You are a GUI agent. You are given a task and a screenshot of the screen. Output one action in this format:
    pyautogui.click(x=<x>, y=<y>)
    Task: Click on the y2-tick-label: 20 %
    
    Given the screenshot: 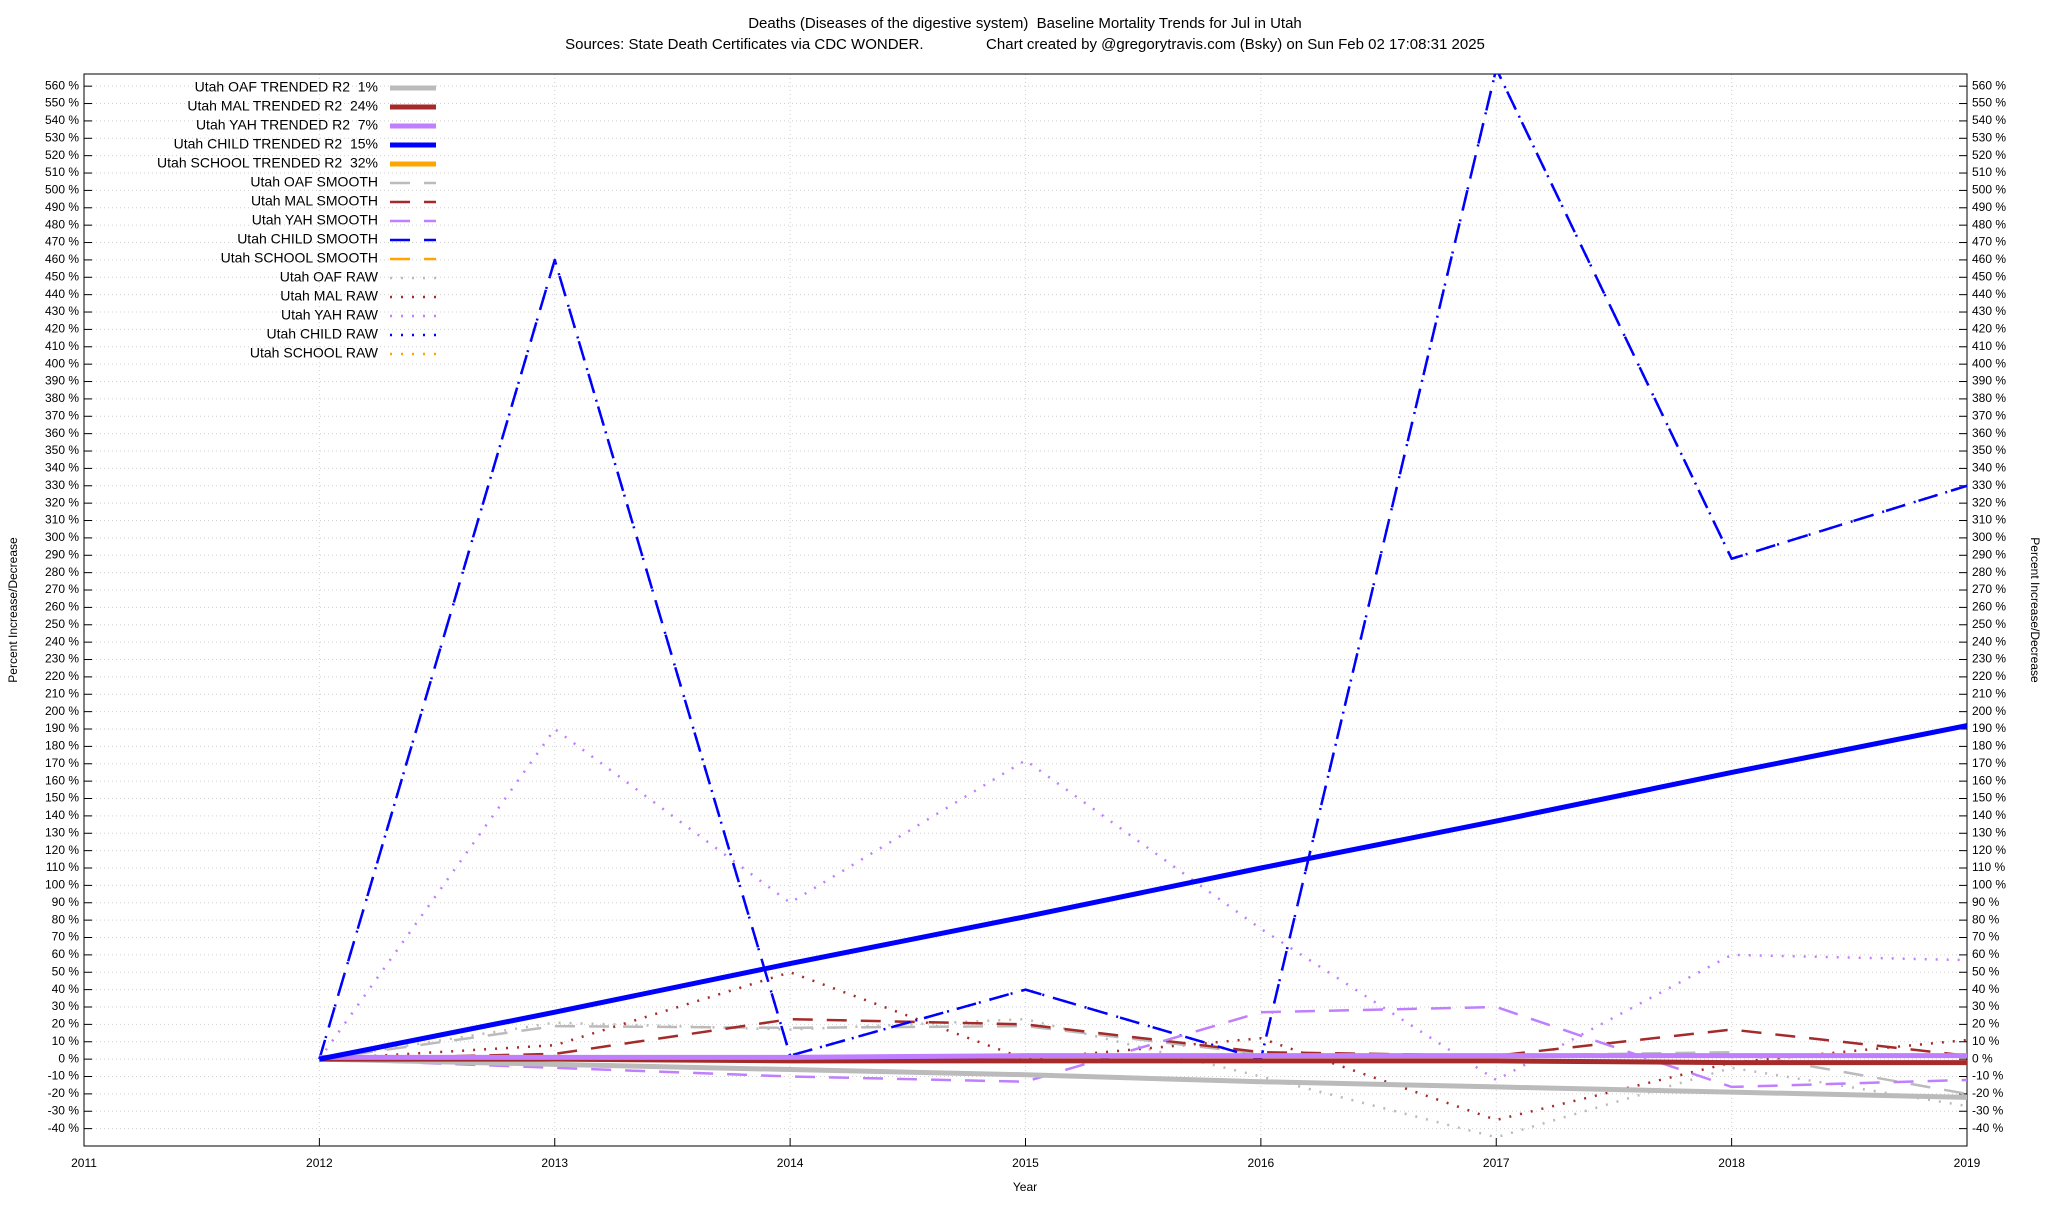 What is the action you would take?
    pyautogui.click(x=1986, y=1024)
    